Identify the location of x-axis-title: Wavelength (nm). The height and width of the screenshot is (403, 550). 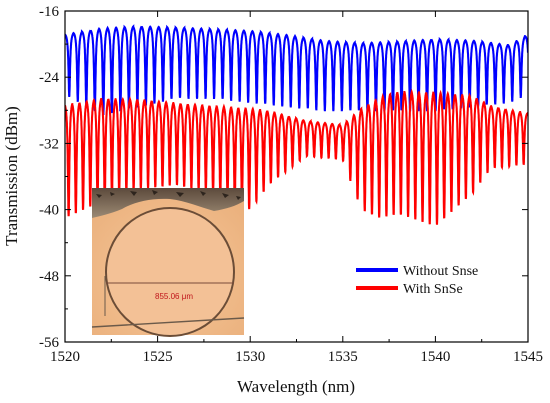
(296, 386).